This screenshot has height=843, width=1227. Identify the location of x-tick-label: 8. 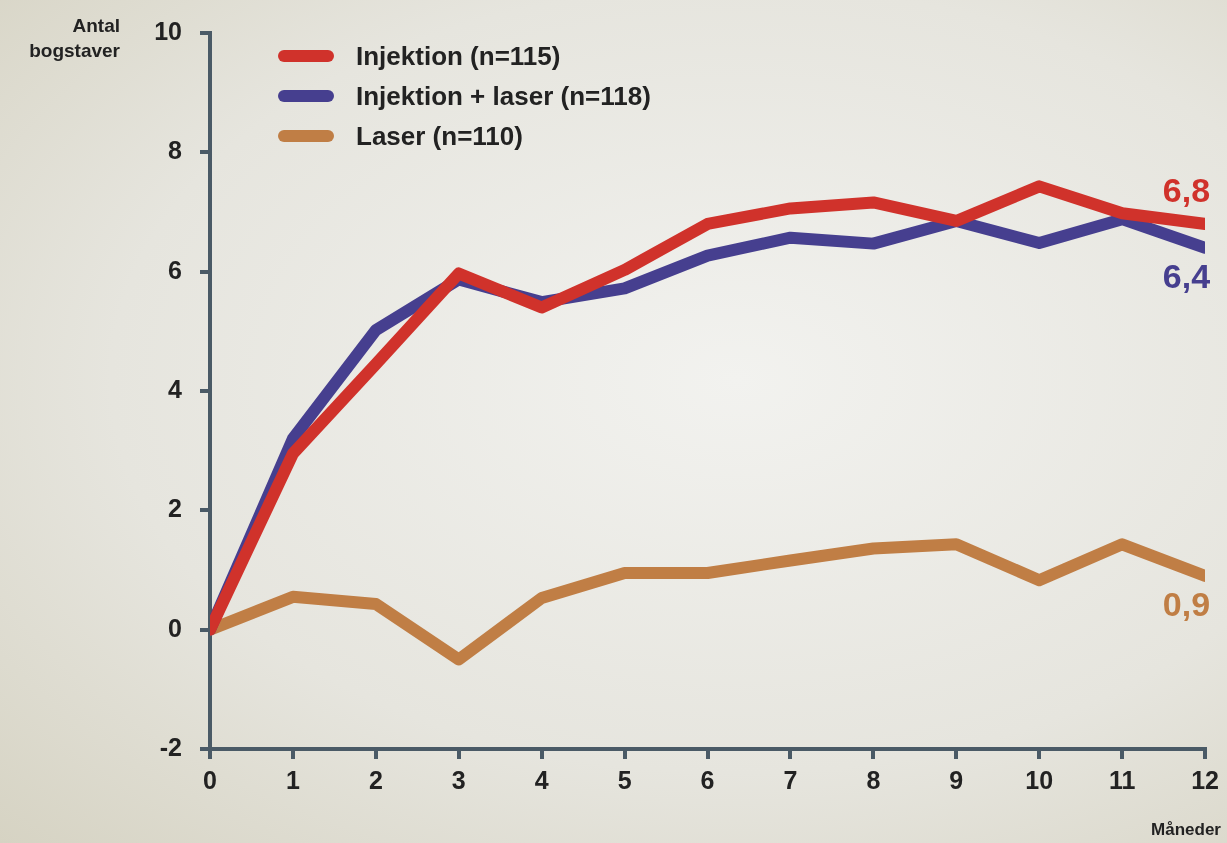
(873, 779).